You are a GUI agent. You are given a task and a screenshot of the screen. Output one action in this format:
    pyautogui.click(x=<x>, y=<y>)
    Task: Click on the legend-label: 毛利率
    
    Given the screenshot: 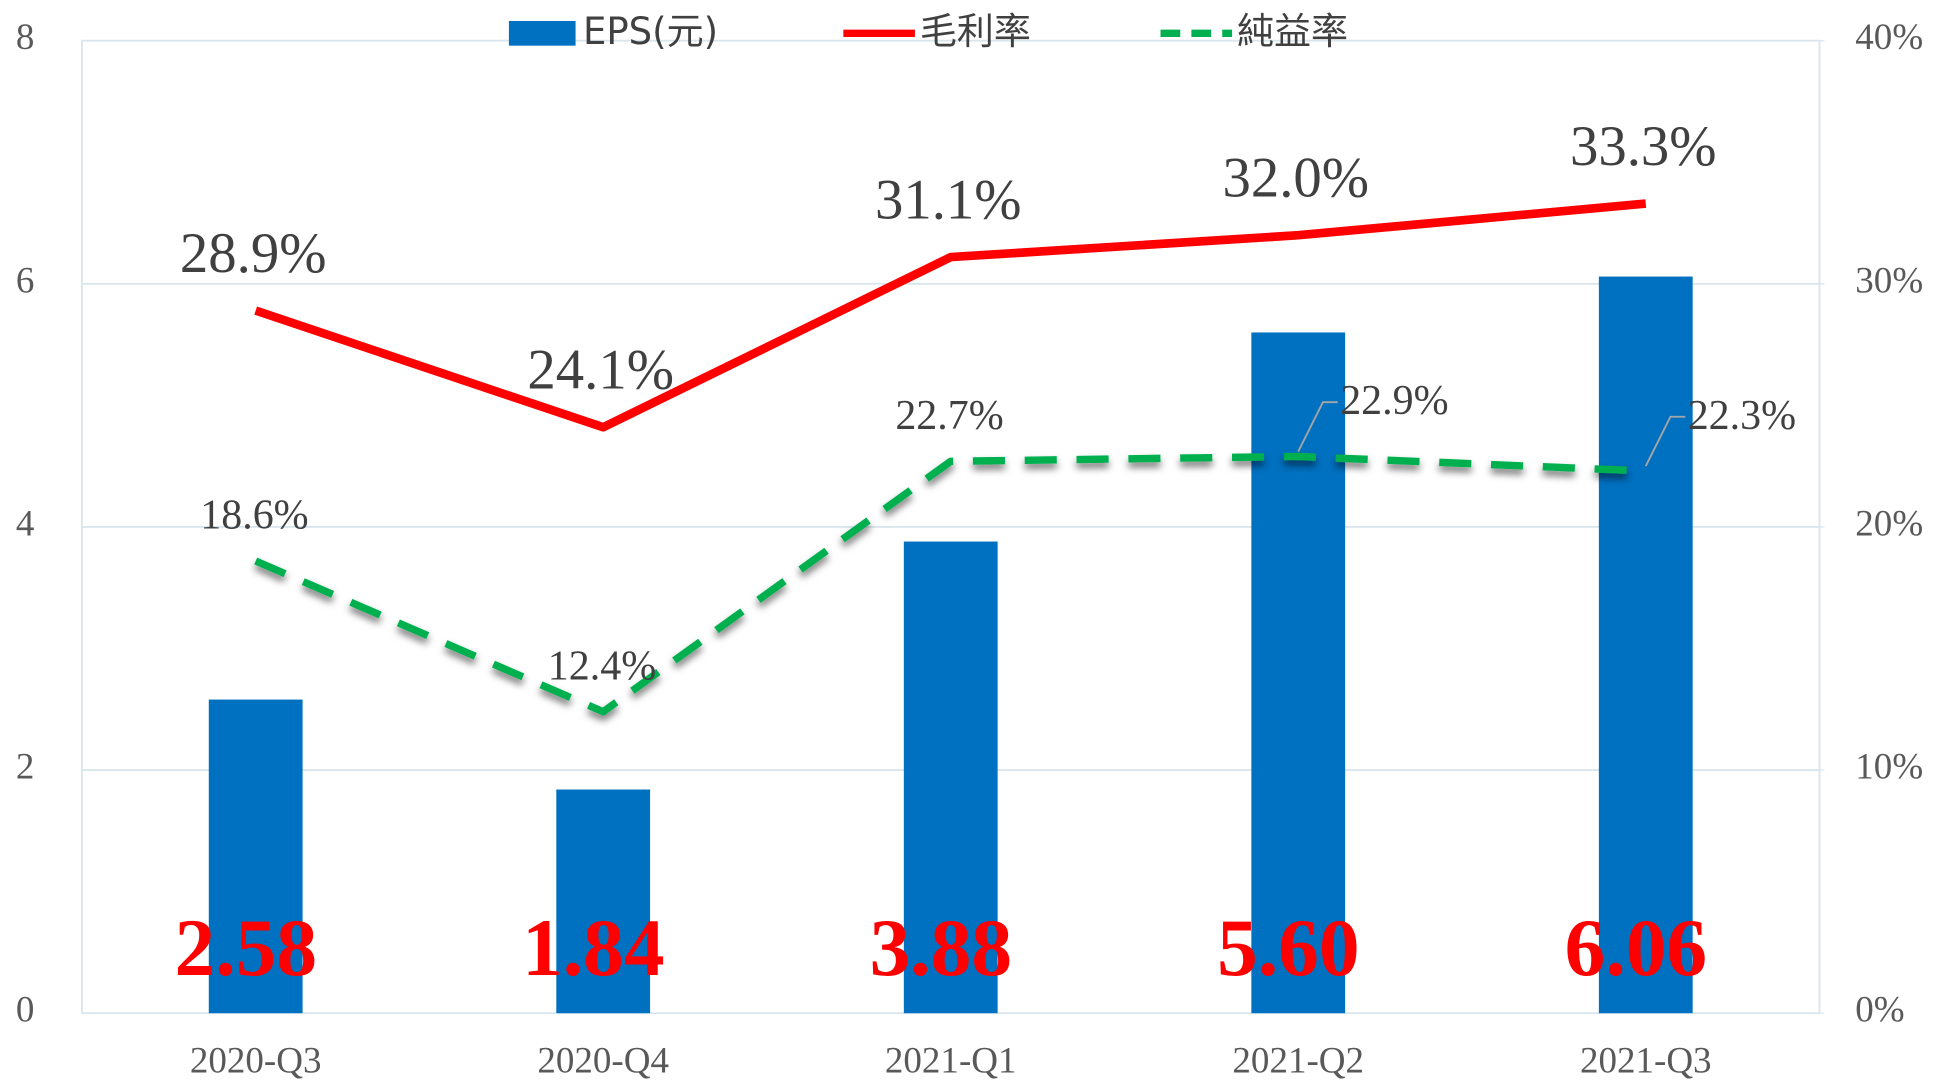 What is the action you would take?
    pyautogui.click(x=975, y=31)
    